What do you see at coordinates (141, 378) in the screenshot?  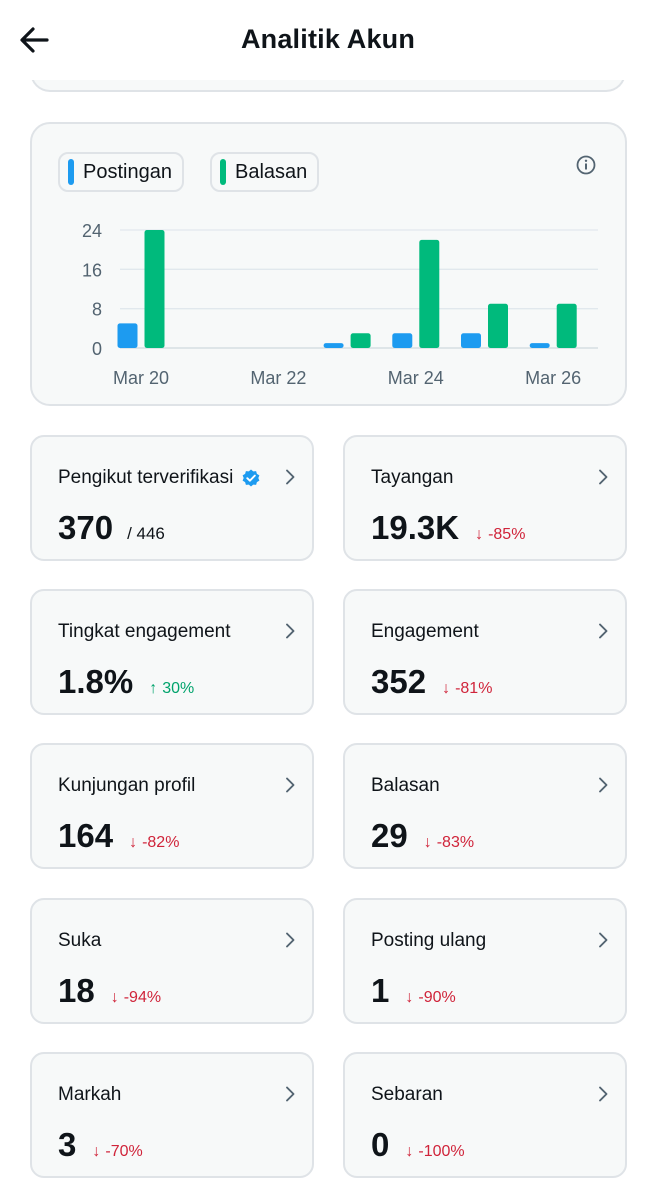 I see `x-tick-label: Mar 20` at bounding box center [141, 378].